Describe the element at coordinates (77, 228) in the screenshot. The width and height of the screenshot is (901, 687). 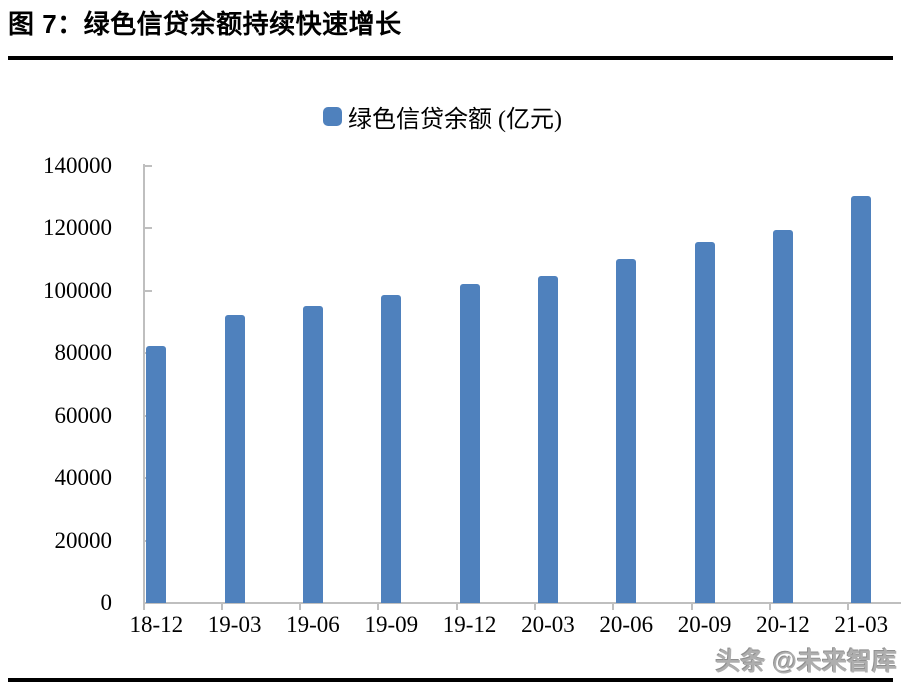
I see `y-axis-tick-label: 120000` at that location.